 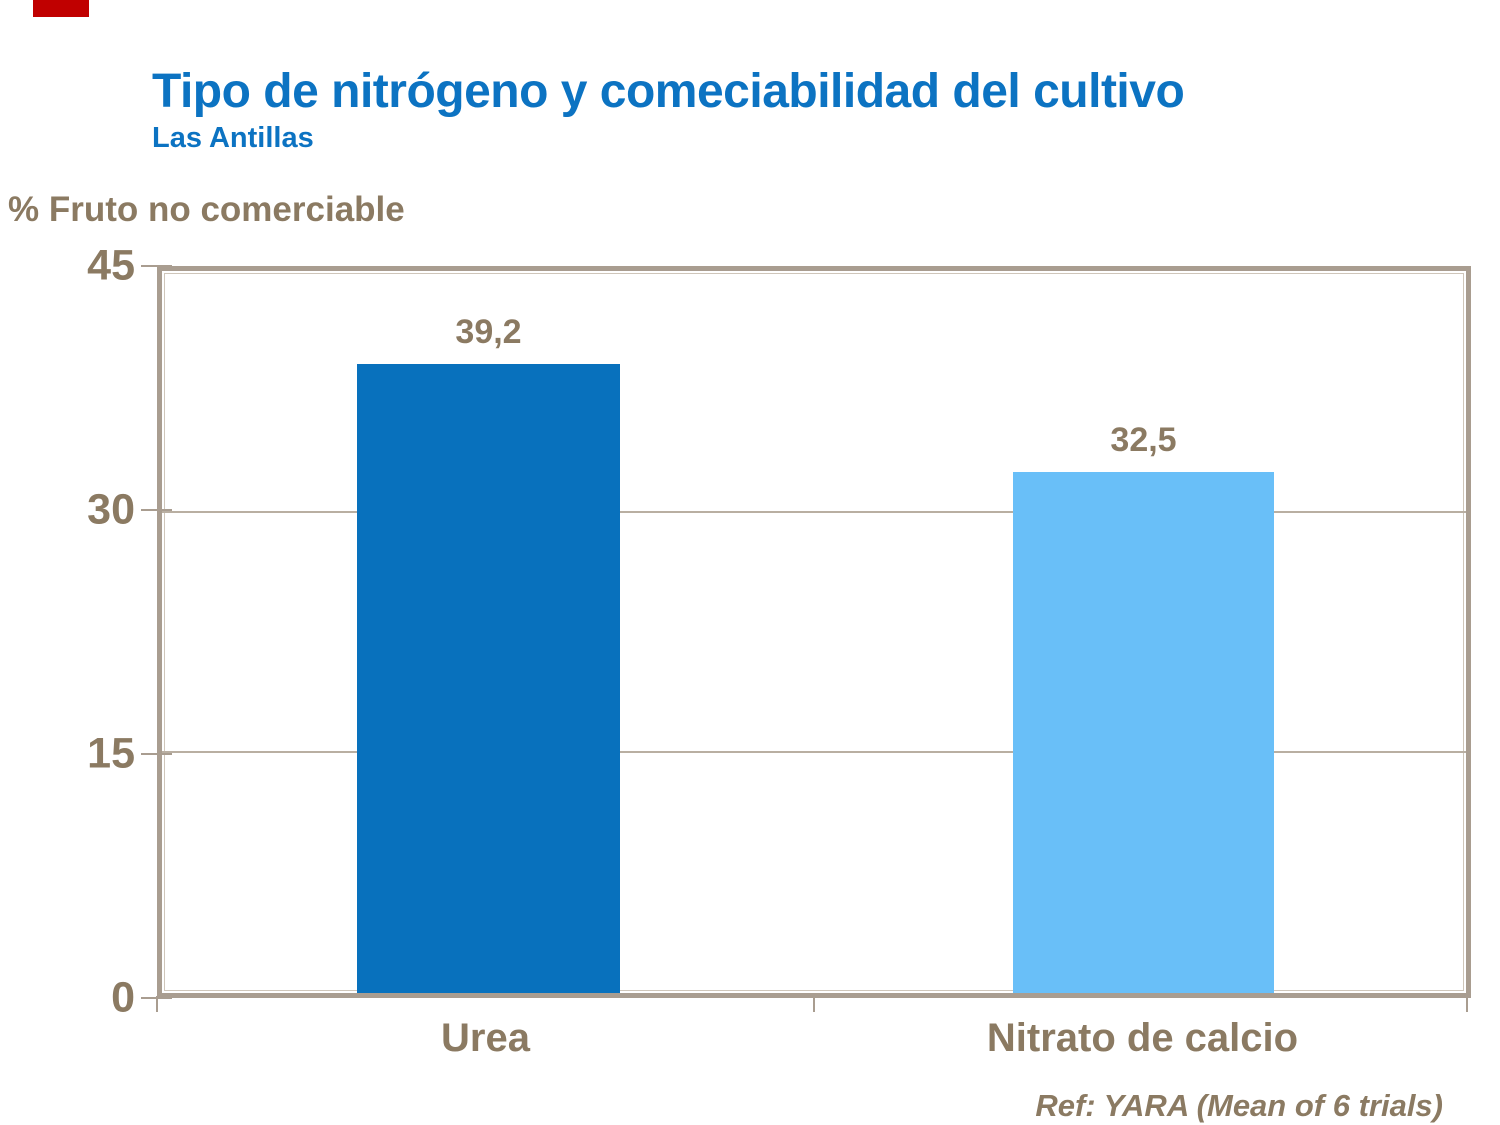 What do you see at coordinates (111, 753) in the screenshot?
I see `y-tick-label-15: 15` at bounding box center [111, 753].